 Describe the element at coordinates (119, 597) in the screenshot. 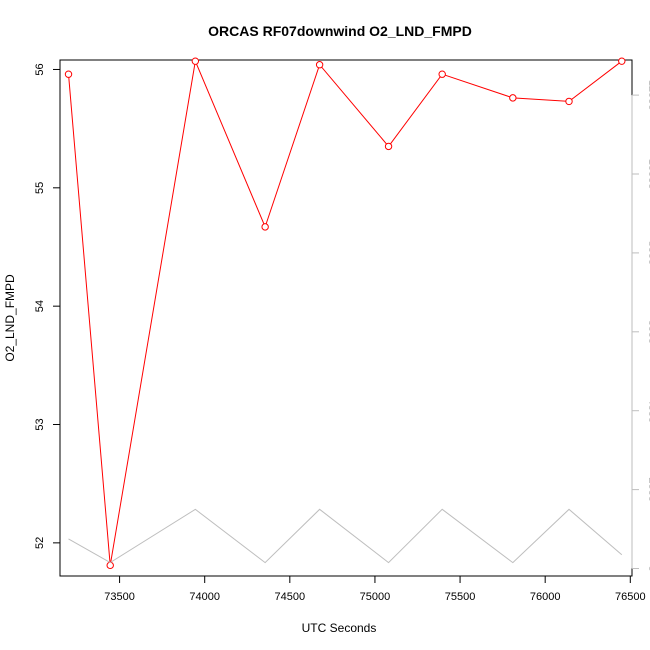

I see `x-tick-label: 73500` at that location.